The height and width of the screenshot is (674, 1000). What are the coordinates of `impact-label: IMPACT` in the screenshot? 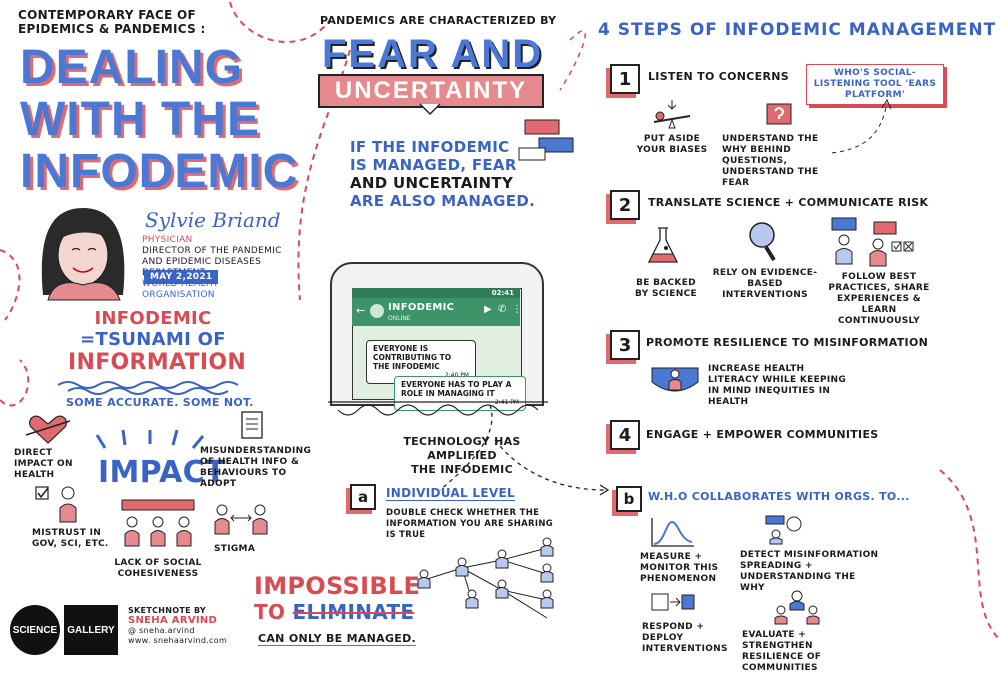 It's located at (162, 472).